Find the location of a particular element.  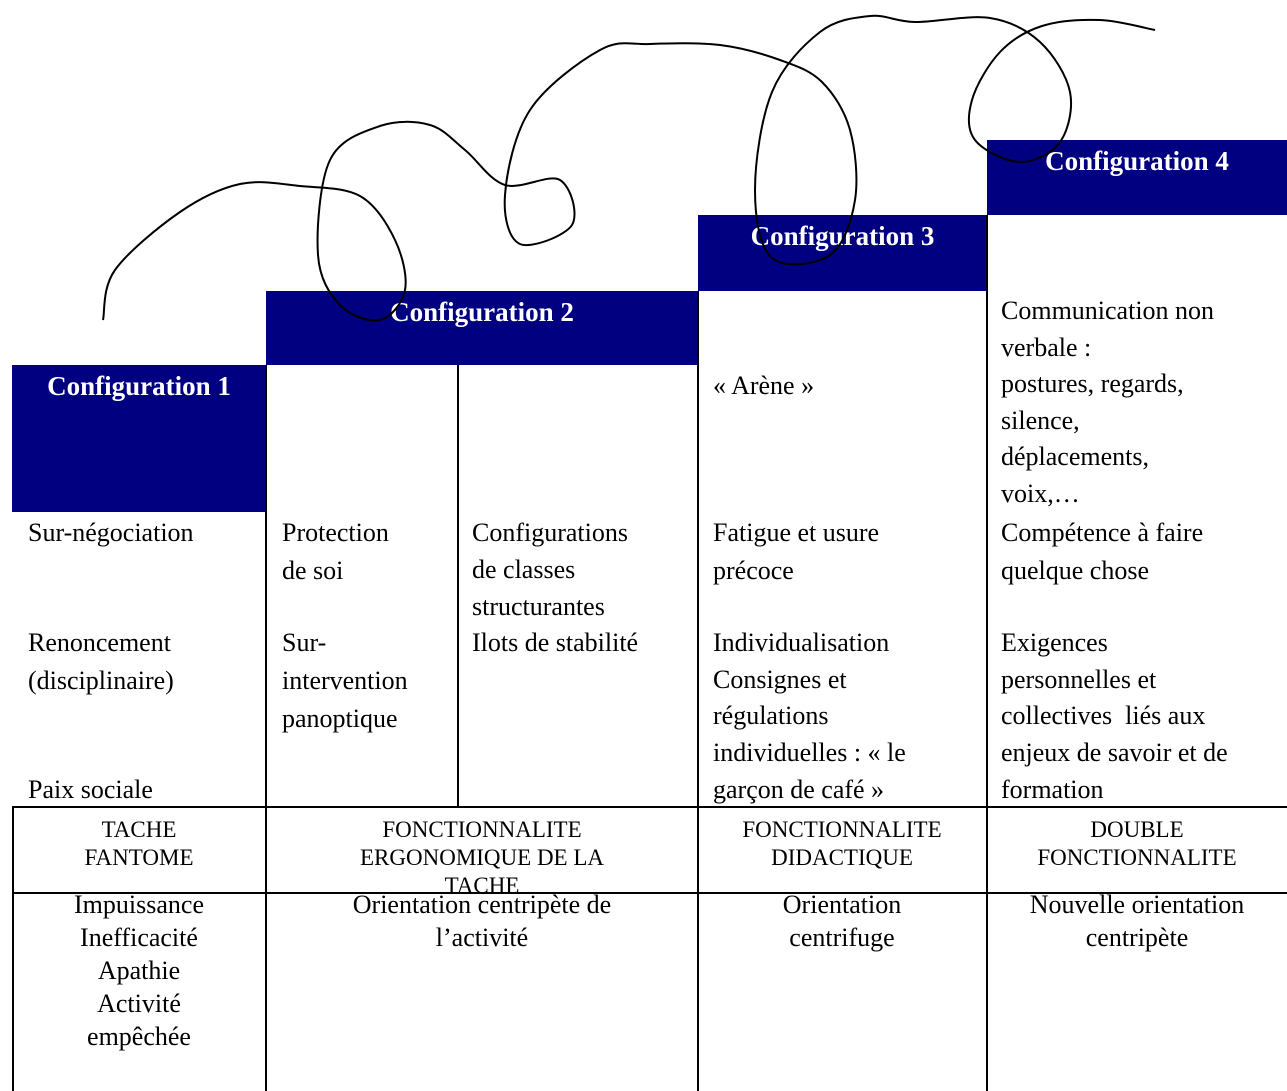

text-line: Communication non is located at coordinates (1108, 310).